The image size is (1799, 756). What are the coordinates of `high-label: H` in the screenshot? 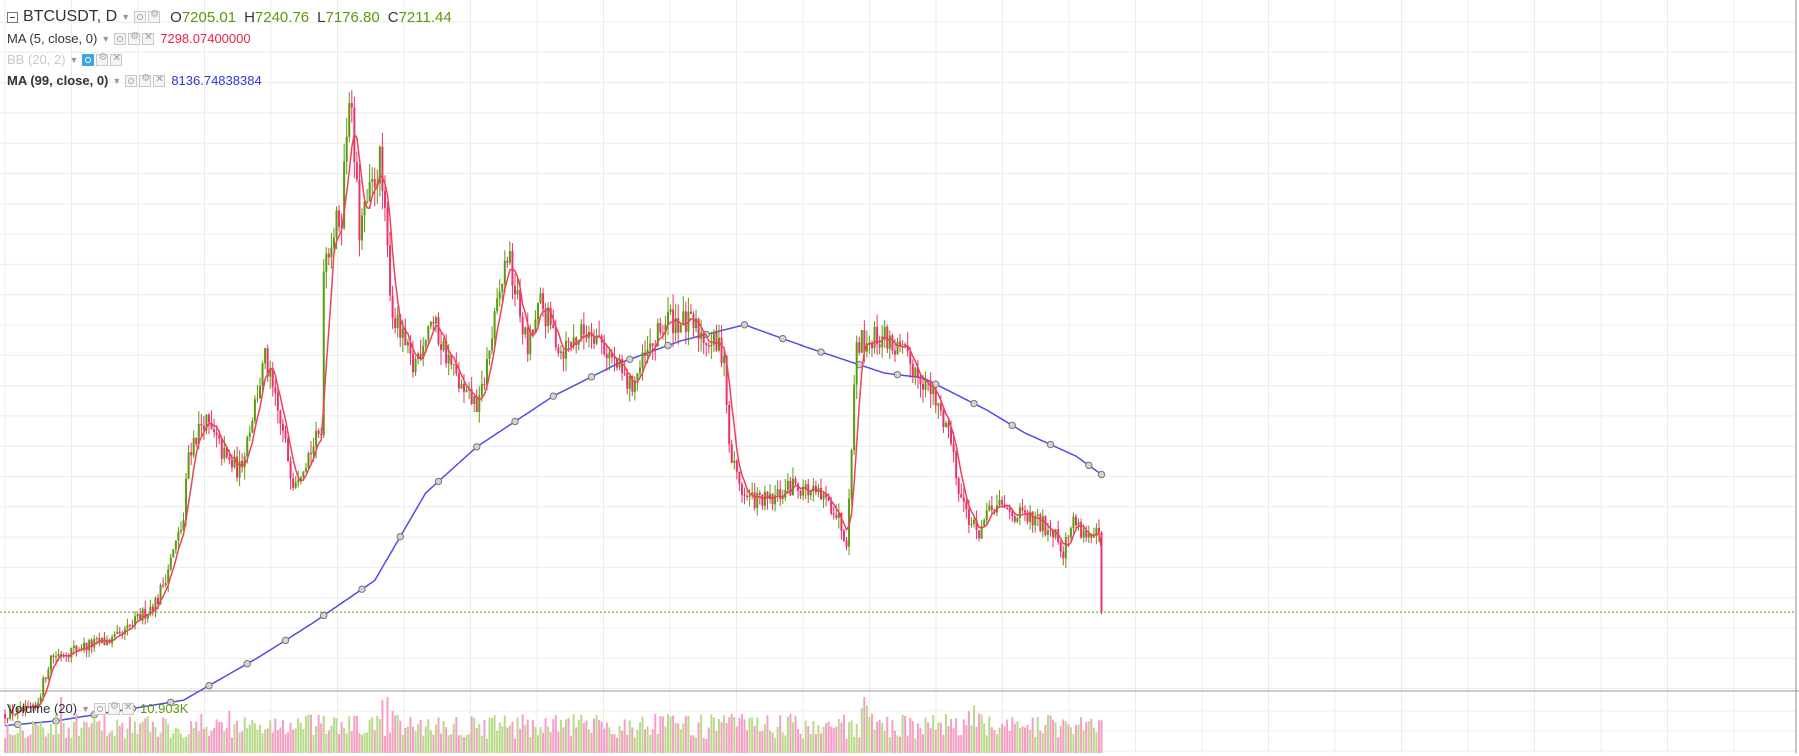 It's located at (249, 17).